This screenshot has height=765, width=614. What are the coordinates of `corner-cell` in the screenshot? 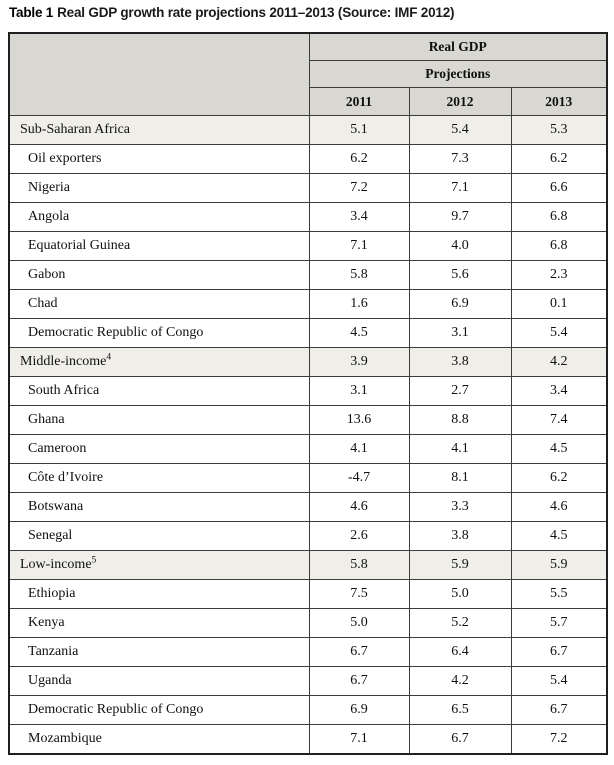 It's located at (159, 74).